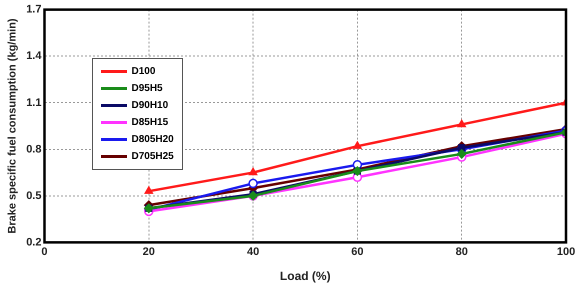 Image resolution: width=580 pixels, height=290 pixels. I want to click on x-tick-label: 0, so click(44, 252).